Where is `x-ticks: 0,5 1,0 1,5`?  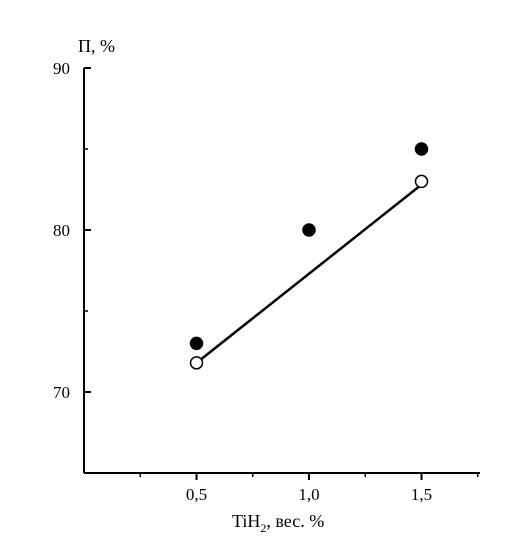
x-ticks: 0,5 1,0 1,5 is located at coordinates (309, 488).